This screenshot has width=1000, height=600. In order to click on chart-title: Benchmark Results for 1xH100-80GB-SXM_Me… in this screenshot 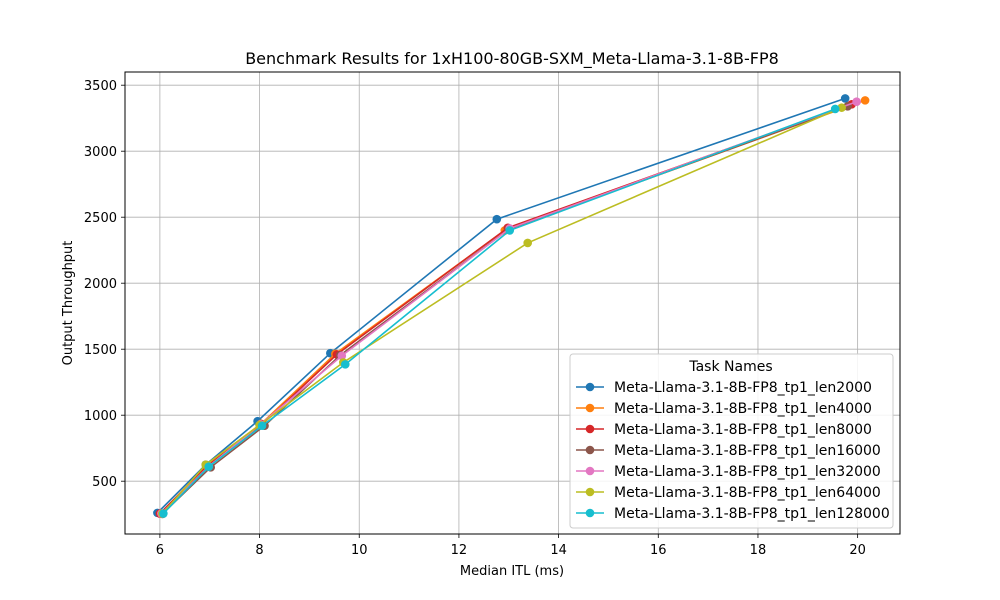, I will do `click(512, 59)`.